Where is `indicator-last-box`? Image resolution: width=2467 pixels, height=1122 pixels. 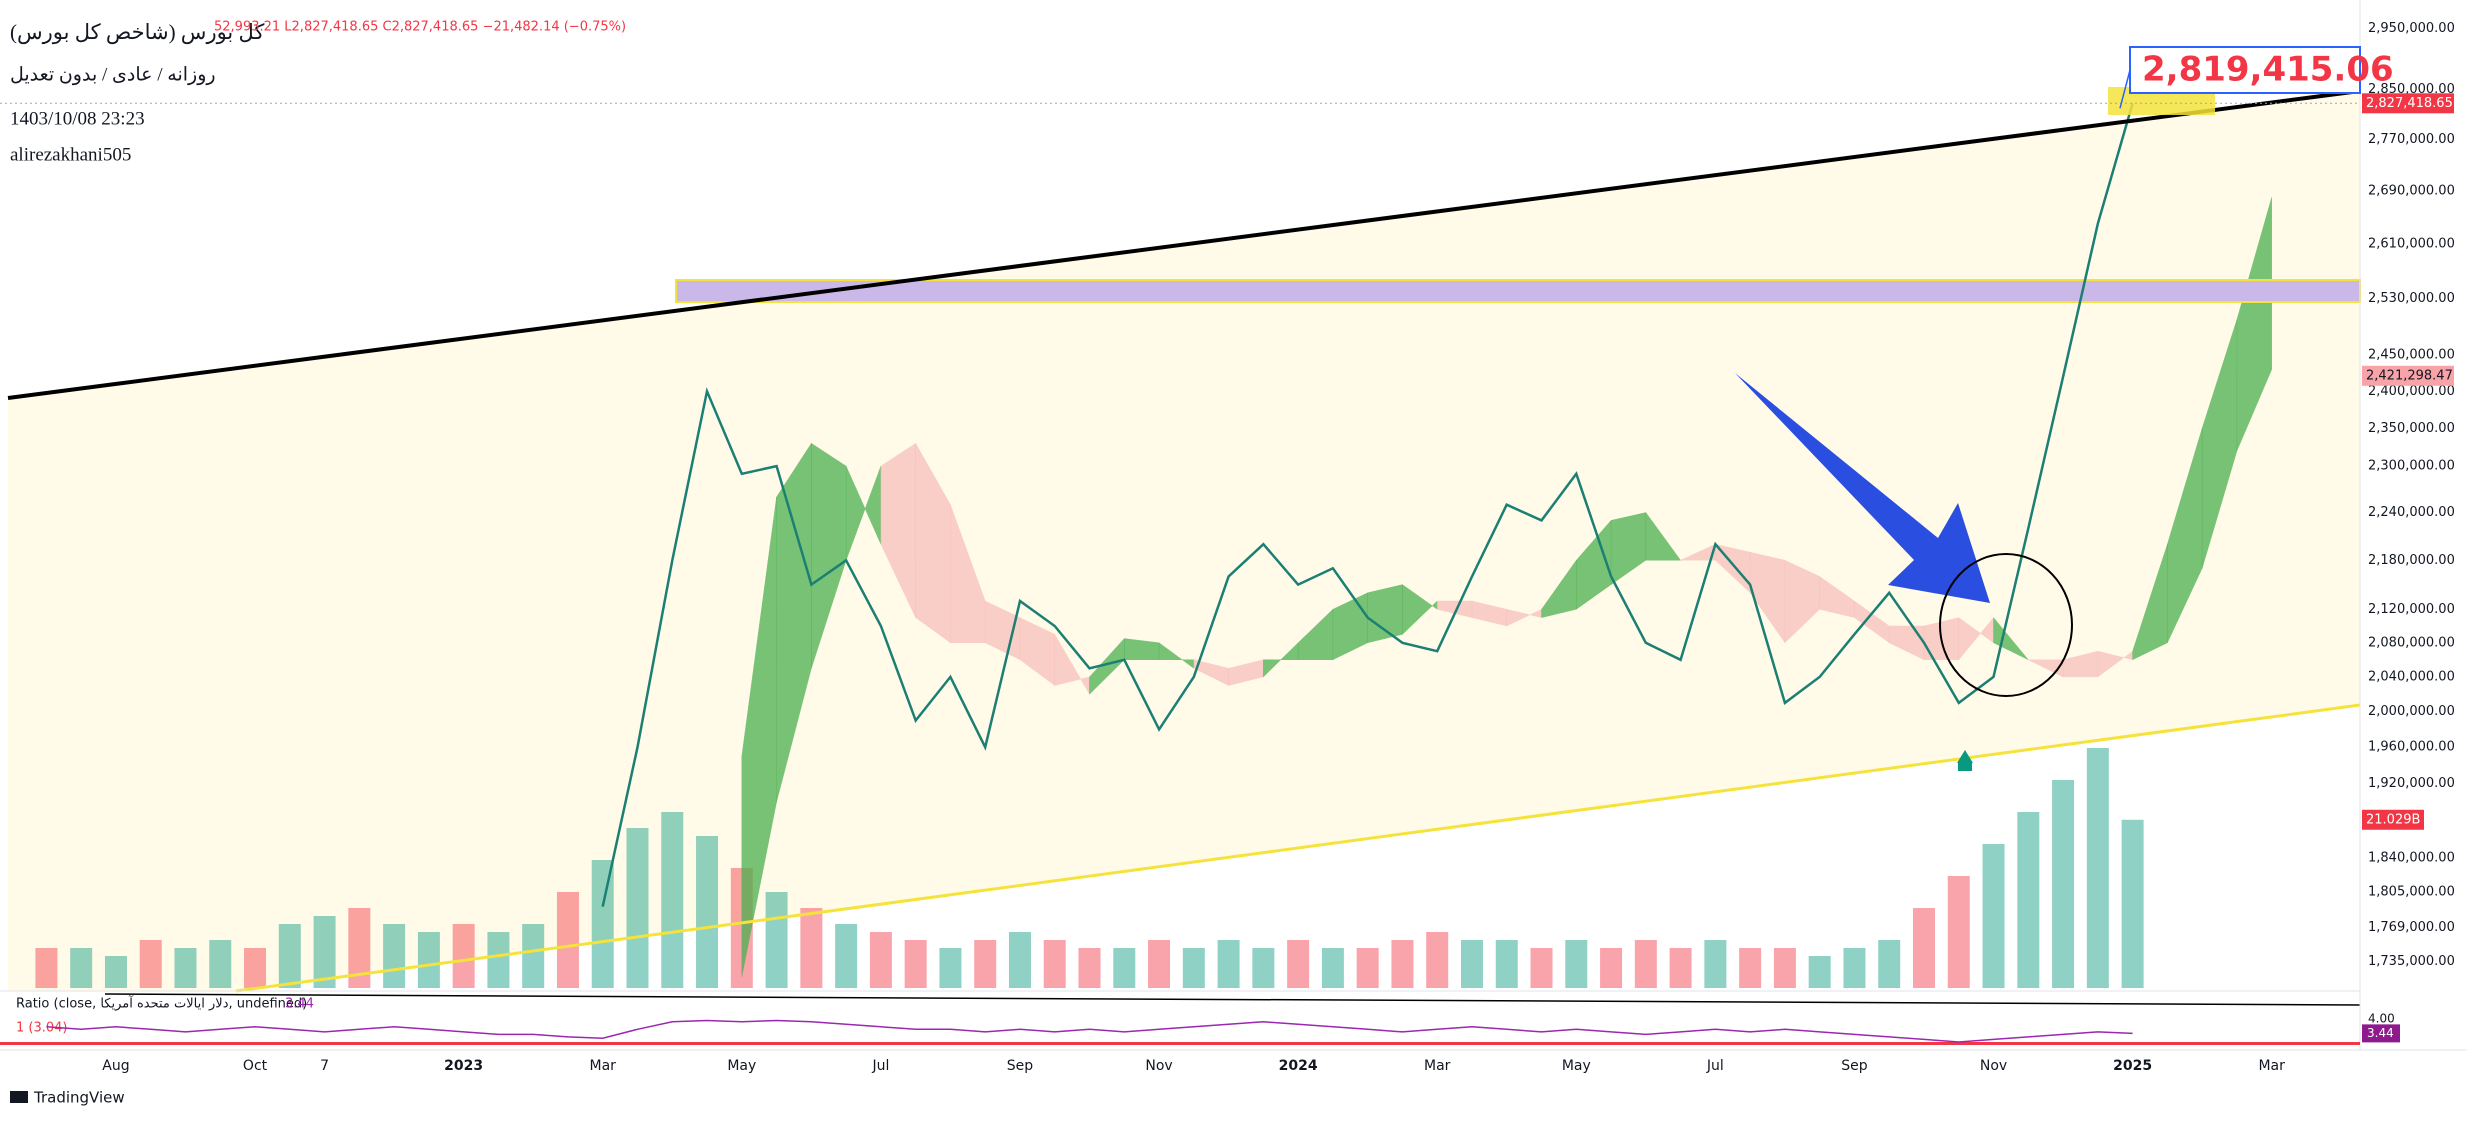 indicator-last-box is located at coordinates (2381, 1033).